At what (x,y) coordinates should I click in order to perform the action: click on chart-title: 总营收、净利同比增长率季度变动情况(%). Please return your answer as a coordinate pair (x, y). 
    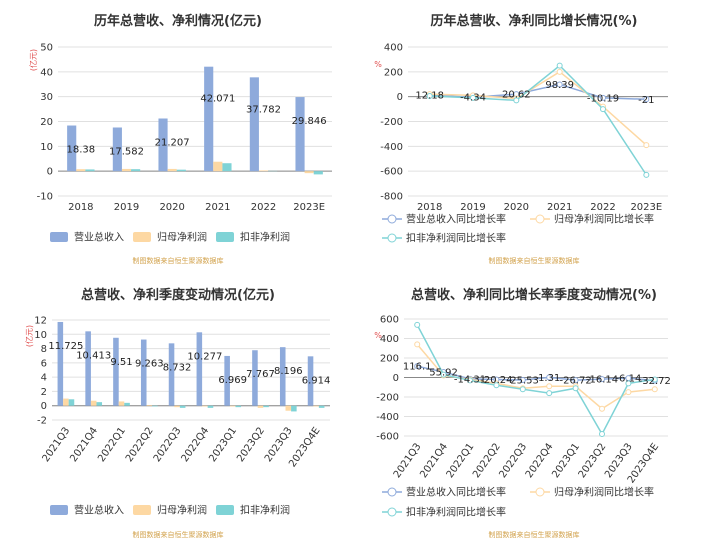
    Looking at the image, I should click on (534, 295).